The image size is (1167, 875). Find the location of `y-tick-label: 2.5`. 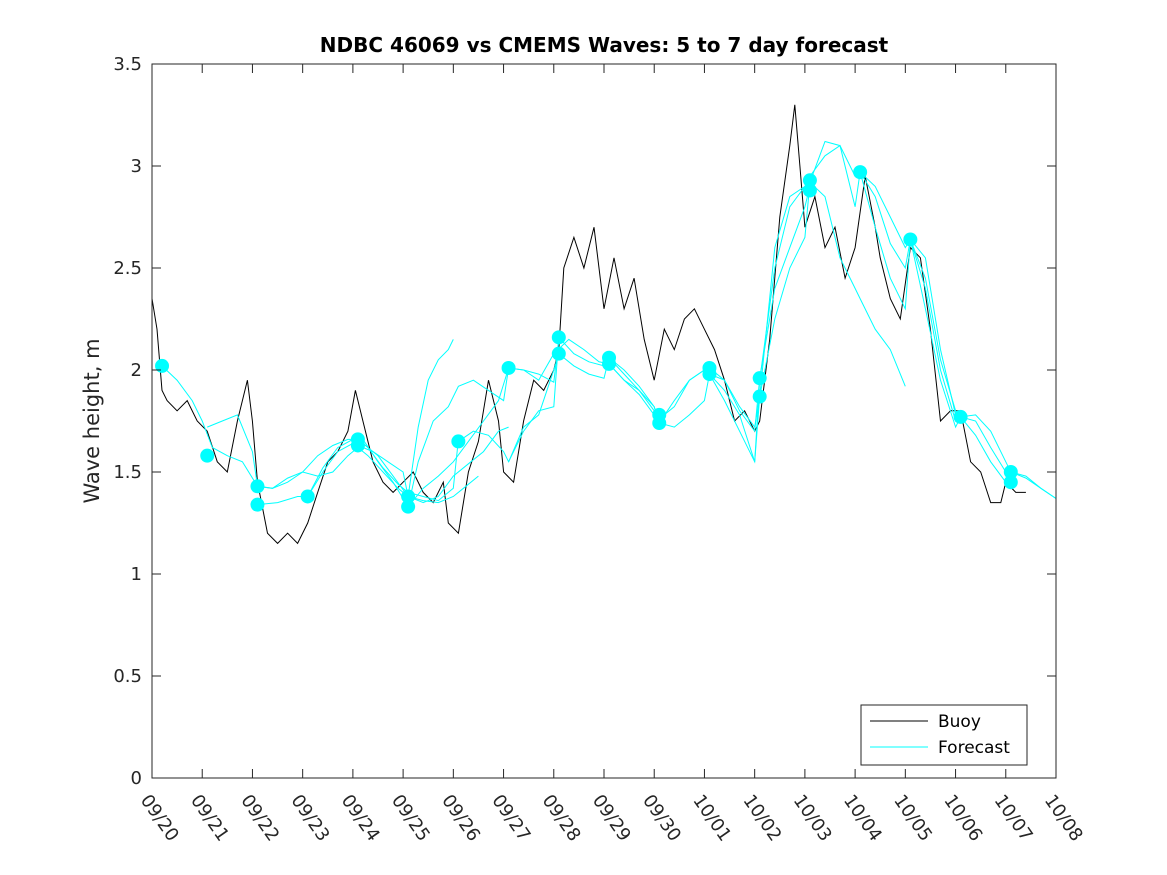

y-tick-label: 2.5 is located at coordinates (127, 268).